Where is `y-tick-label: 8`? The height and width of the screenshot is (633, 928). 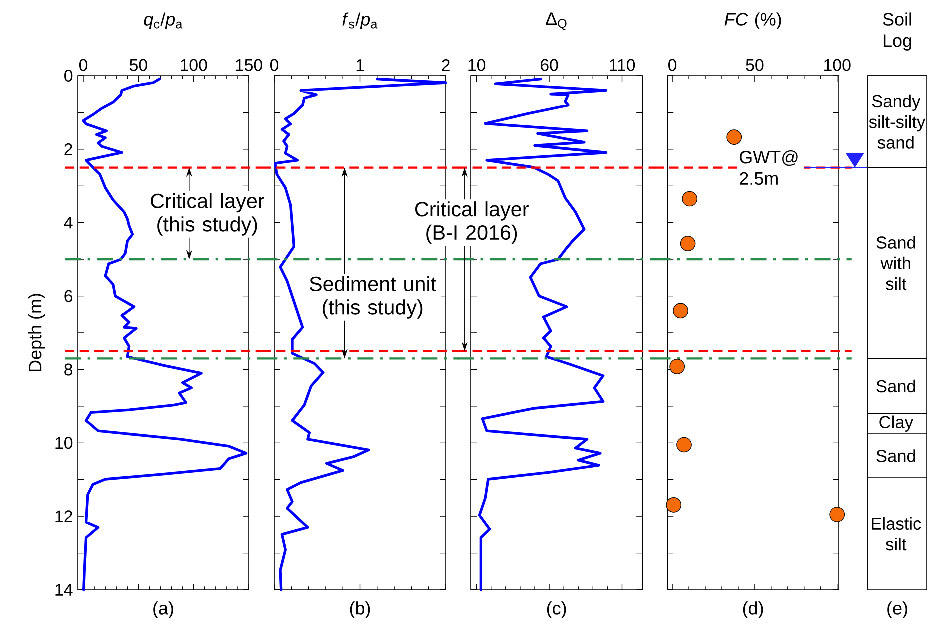
y-tick-label: 8 is located at coordinates (68, 370).